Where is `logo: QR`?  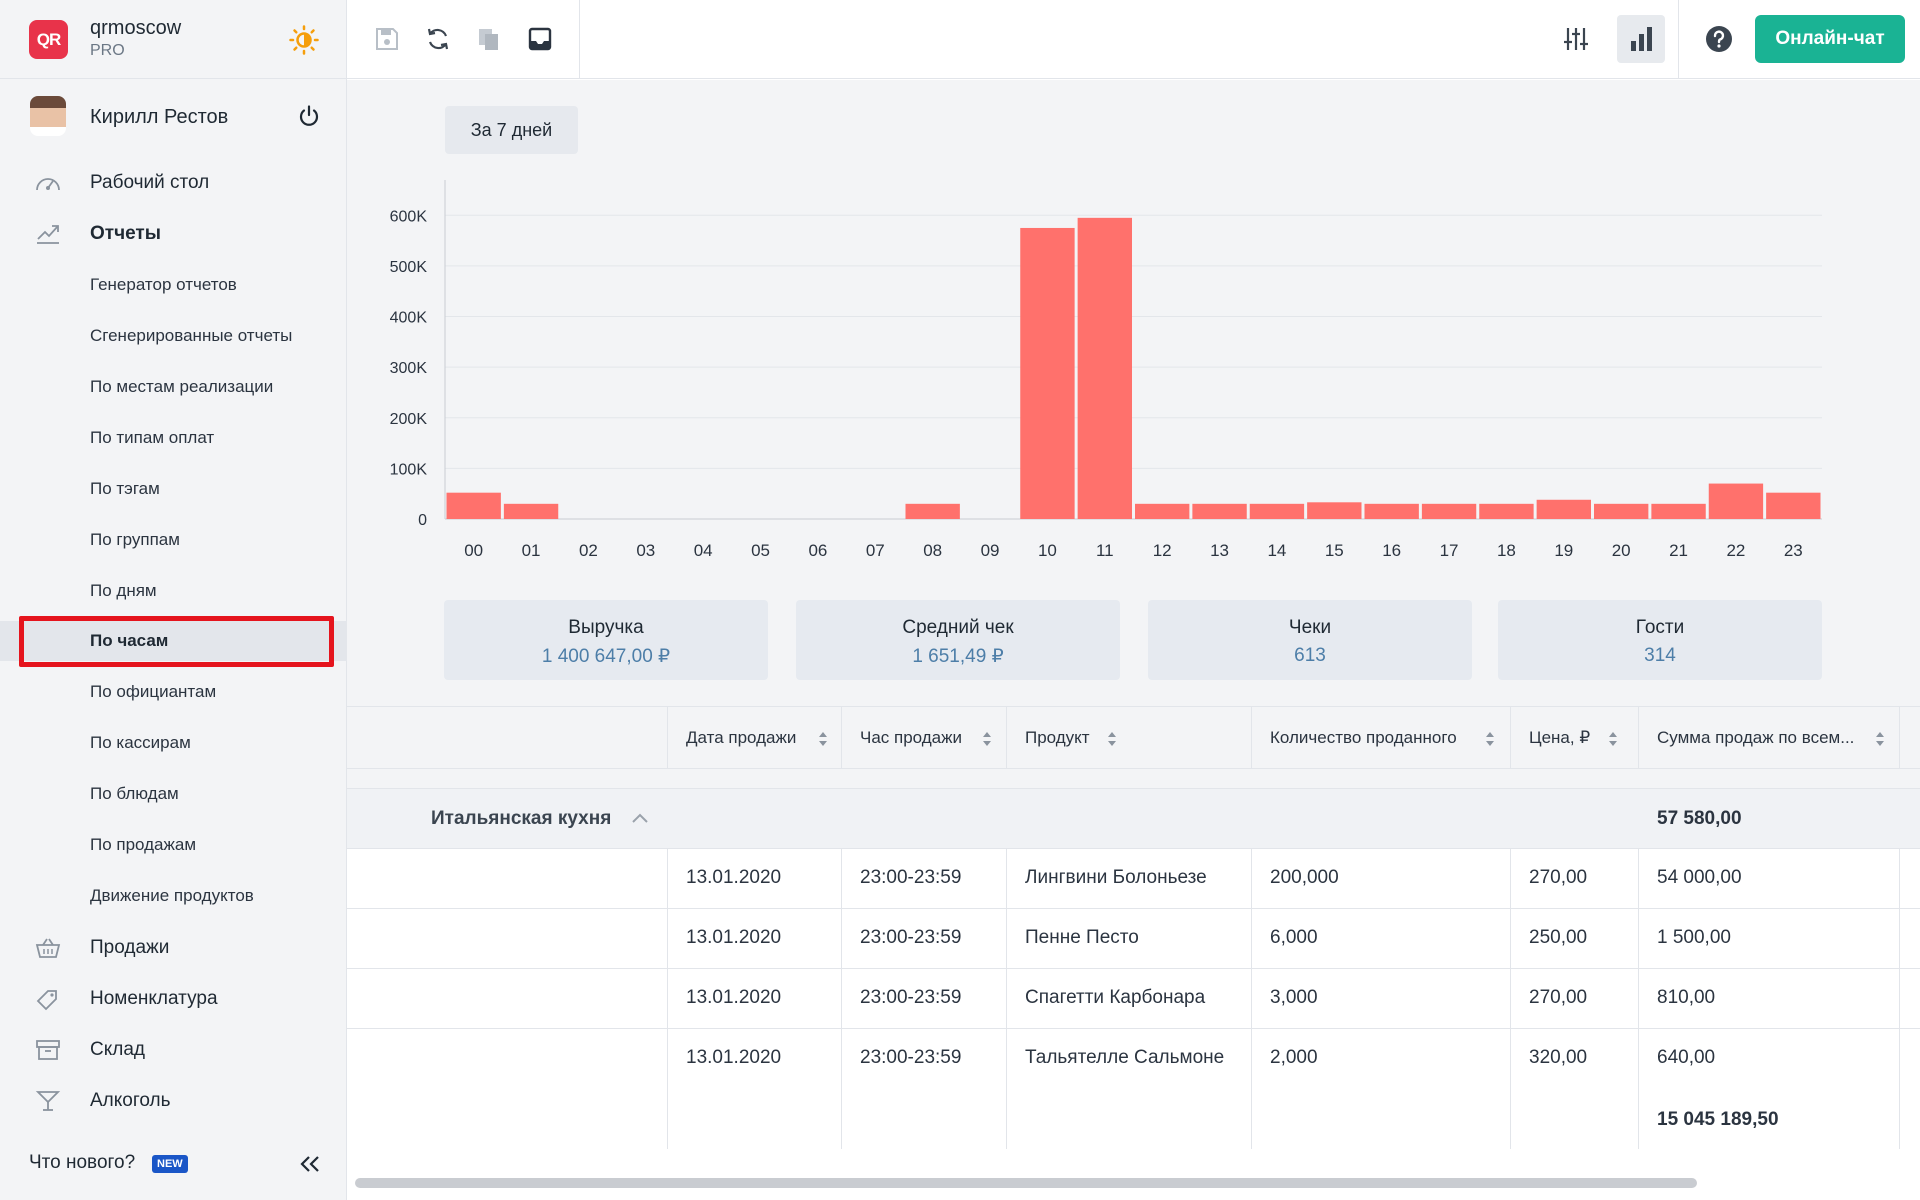 logo: QR is located at coordinates (48, 39).